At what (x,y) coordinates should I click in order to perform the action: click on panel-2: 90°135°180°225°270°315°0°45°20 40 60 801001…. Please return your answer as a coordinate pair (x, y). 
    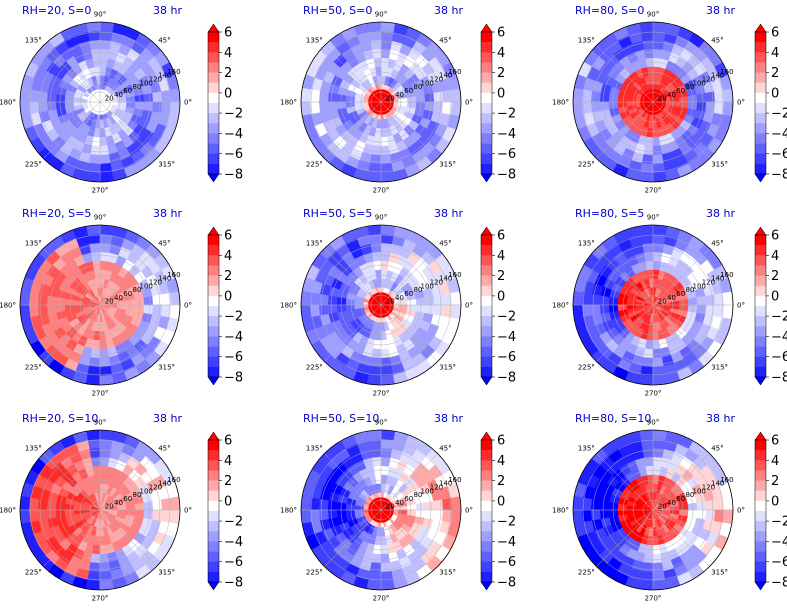
    Looking at the image, I should click on (398, 99).